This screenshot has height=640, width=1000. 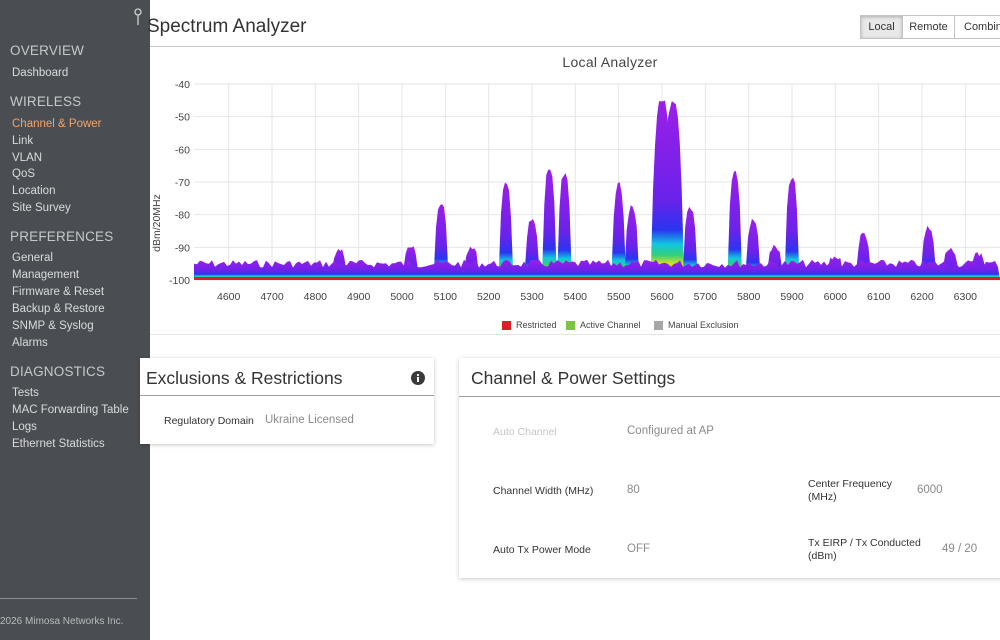 I want to click on exclusions-title-divider, so click(x=287, y=395).